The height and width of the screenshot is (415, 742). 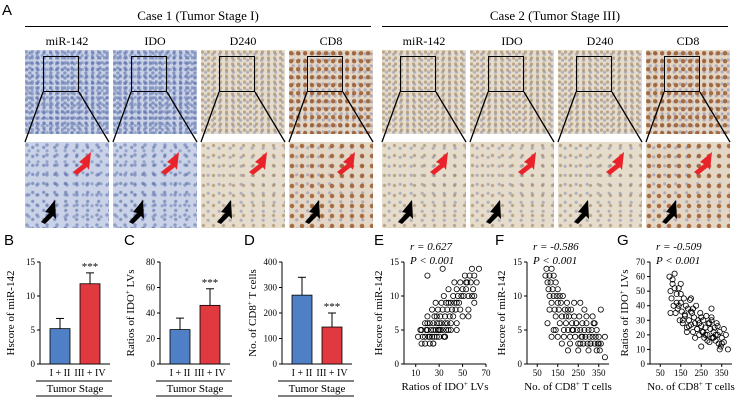 What do you see at coordinates (151, 262) in the screenshot?
I see `y-tick-label: 80` at bounding box center [151, 262].